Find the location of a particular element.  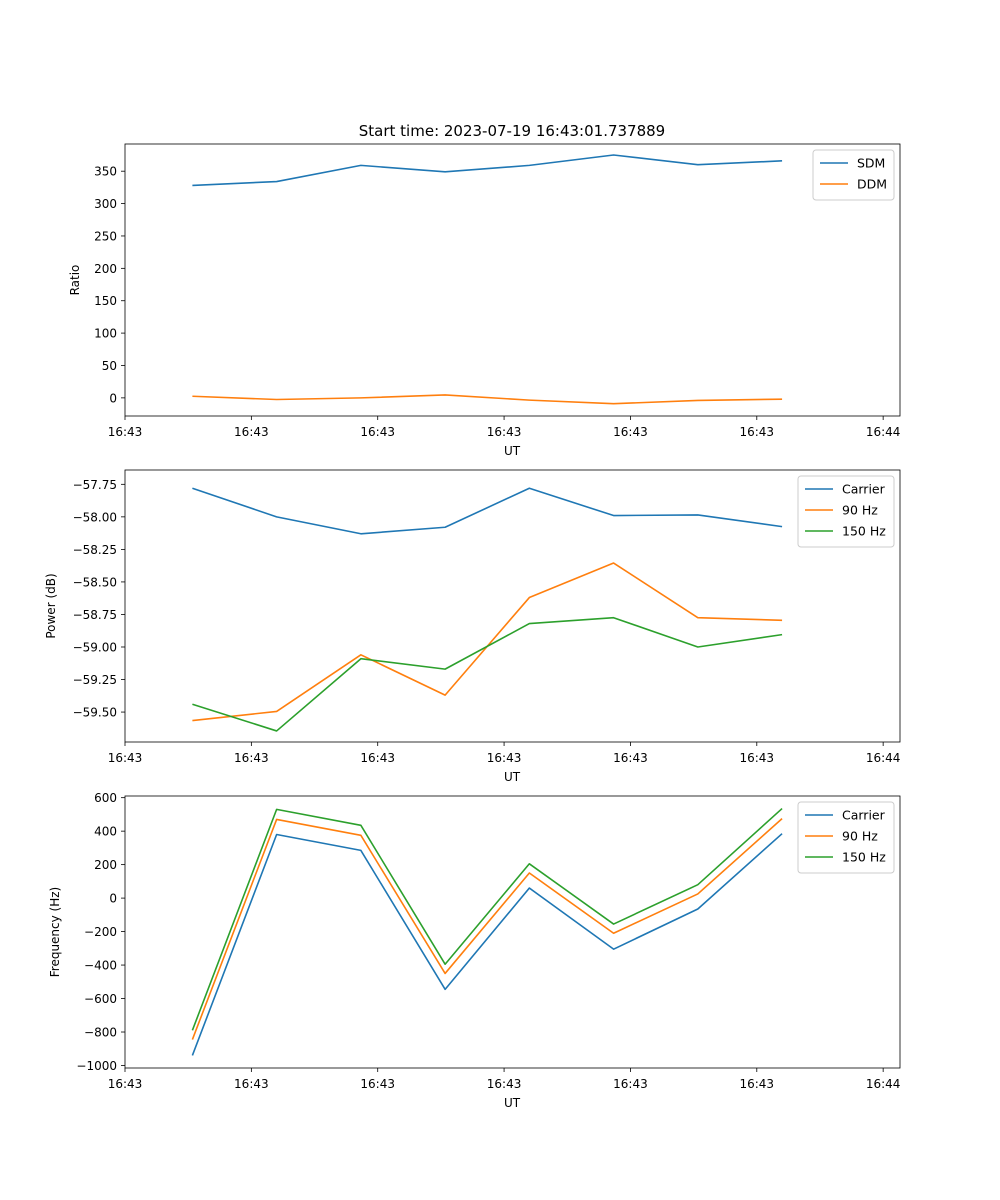

legend-label: SDM is located at coordinates (871, 163).